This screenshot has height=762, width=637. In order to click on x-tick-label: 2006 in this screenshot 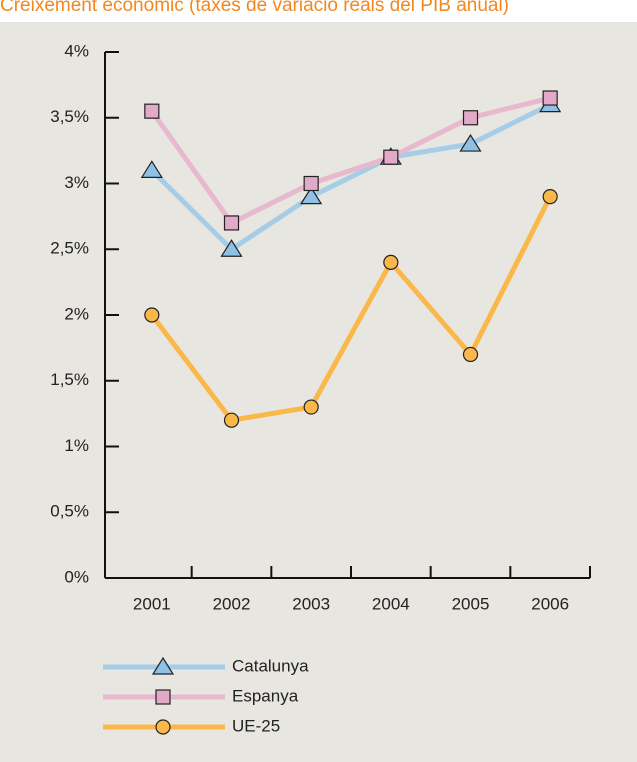, I will do `click(550, 603)`.